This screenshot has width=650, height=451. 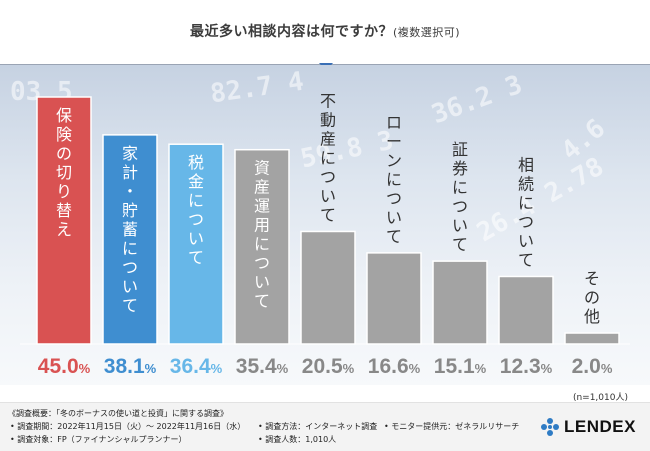 I want to click on lendex-logo-text: LENDEX, so click(x=600, y=426).